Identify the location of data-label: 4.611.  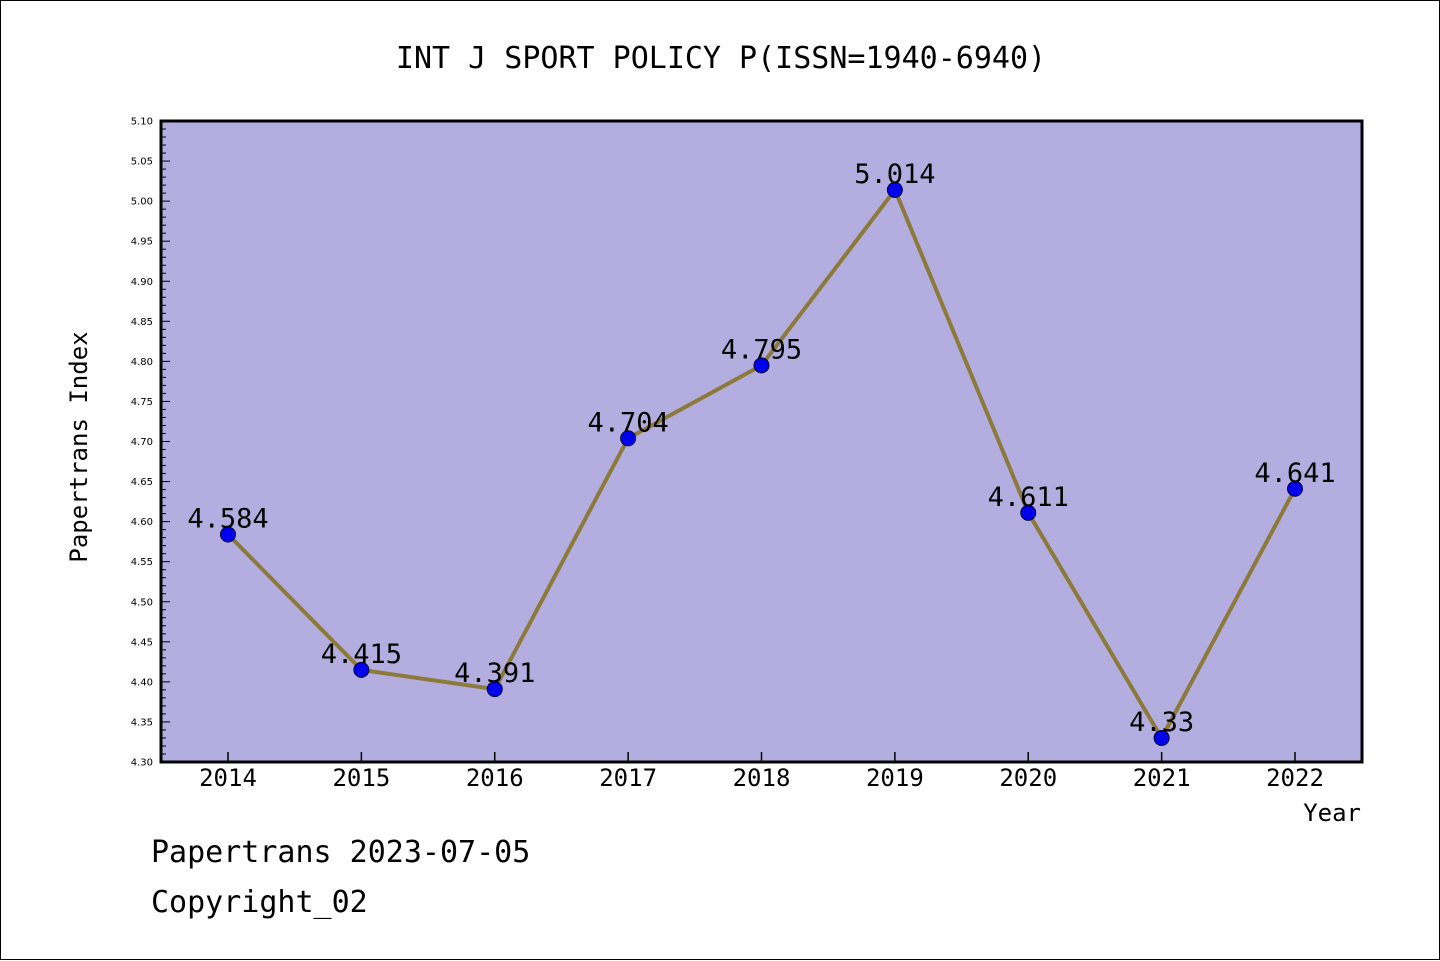
(1028, 497).